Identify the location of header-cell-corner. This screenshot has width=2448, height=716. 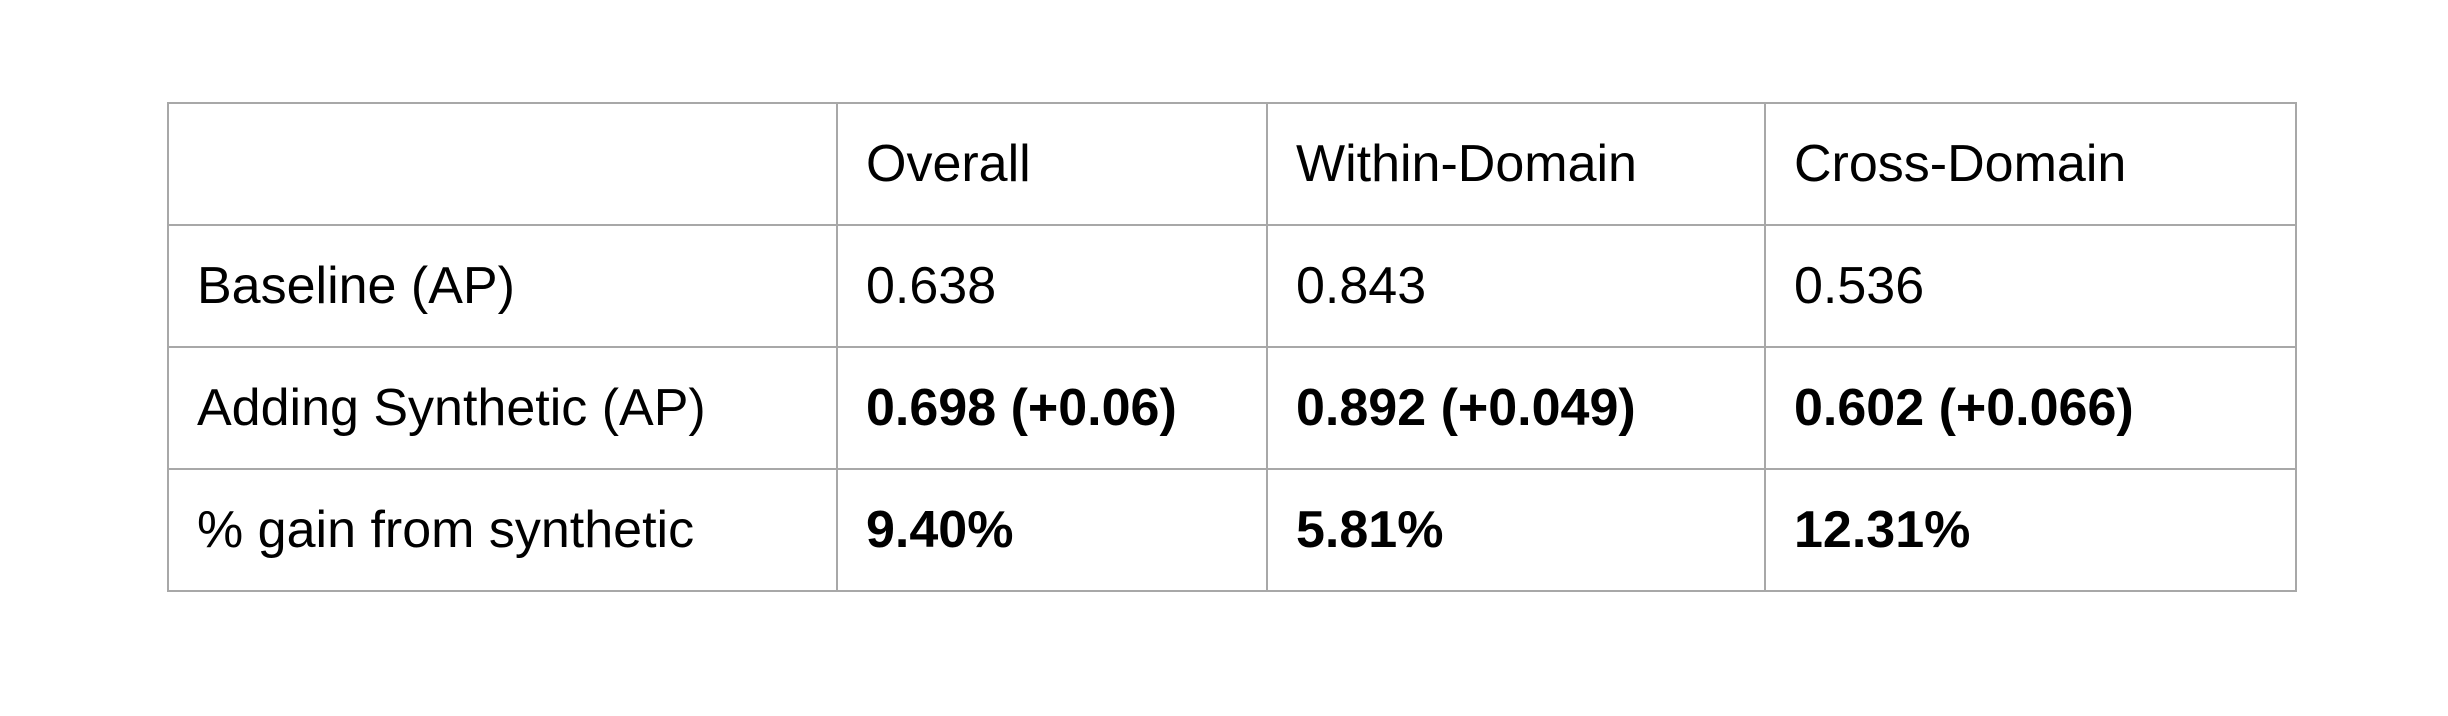
(502, 164).